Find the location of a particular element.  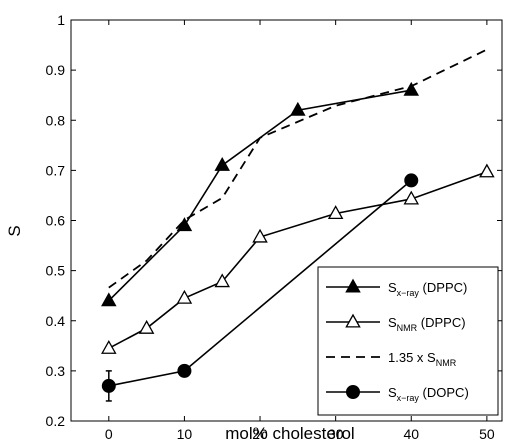

legend-entry-1: SNMR (DPPC) is located at coordinates (427, 324).